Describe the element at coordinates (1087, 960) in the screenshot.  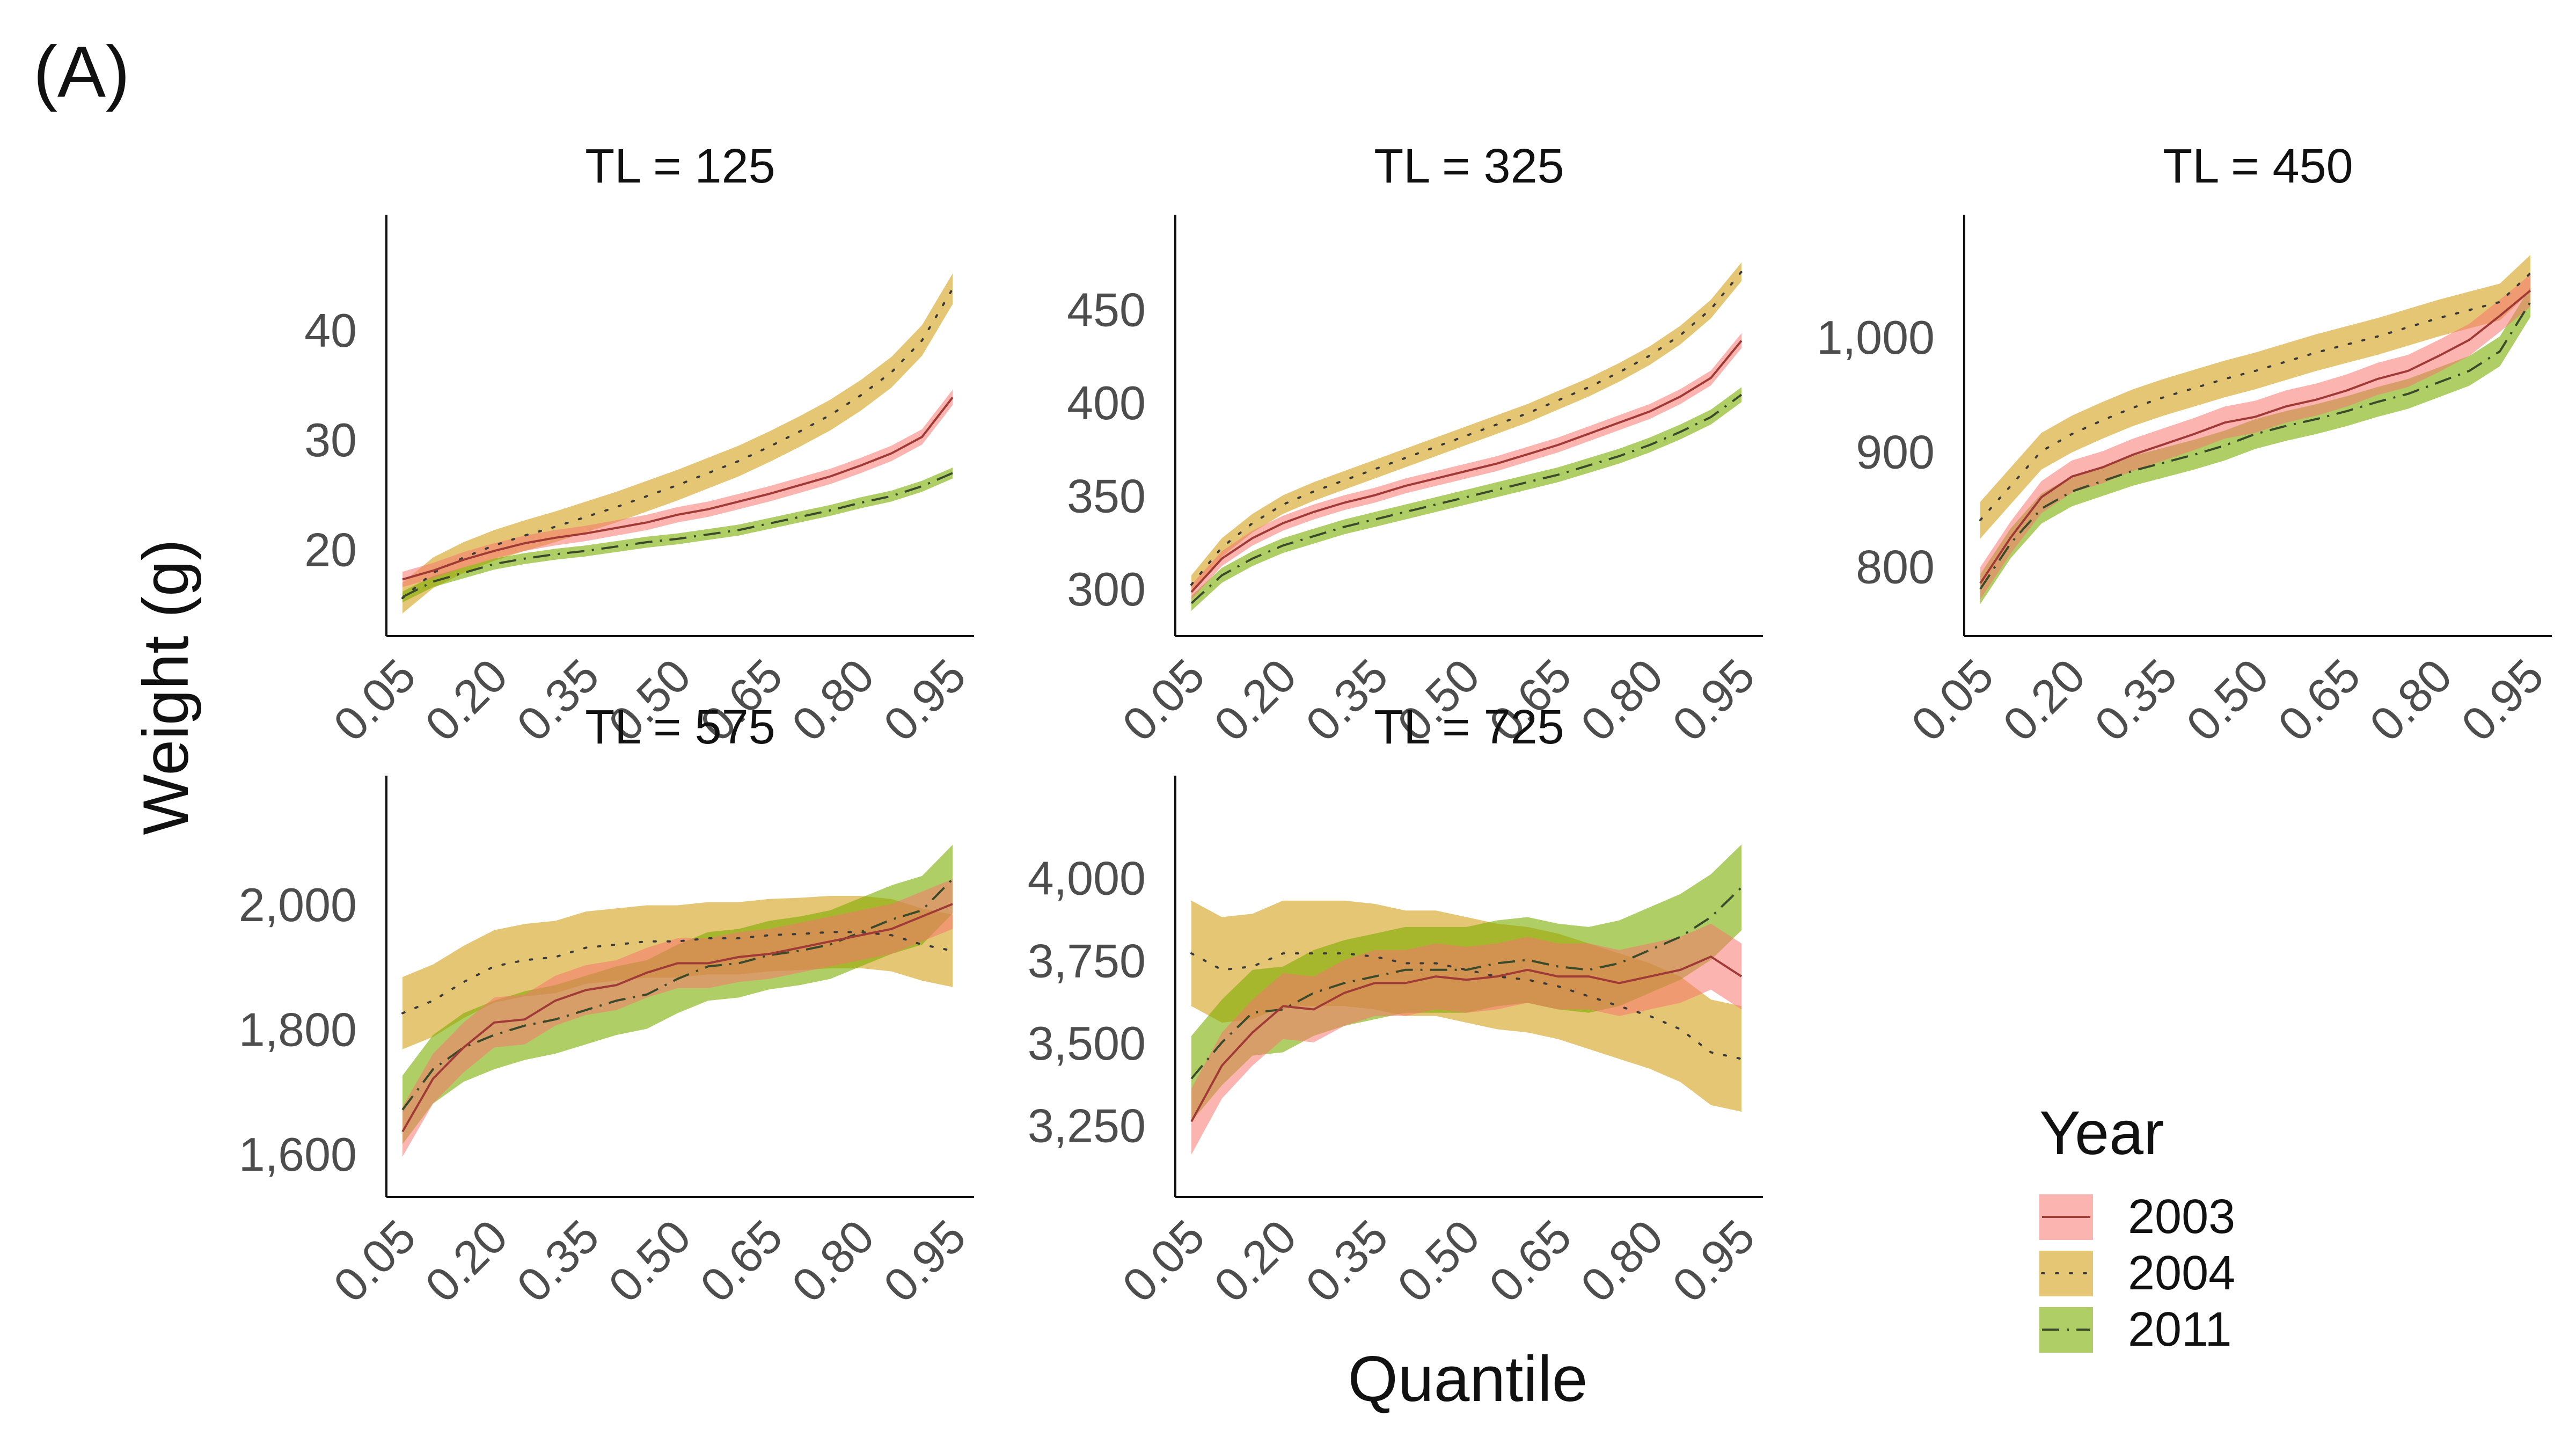
I see `y-tick-label: 3,750` at that location.